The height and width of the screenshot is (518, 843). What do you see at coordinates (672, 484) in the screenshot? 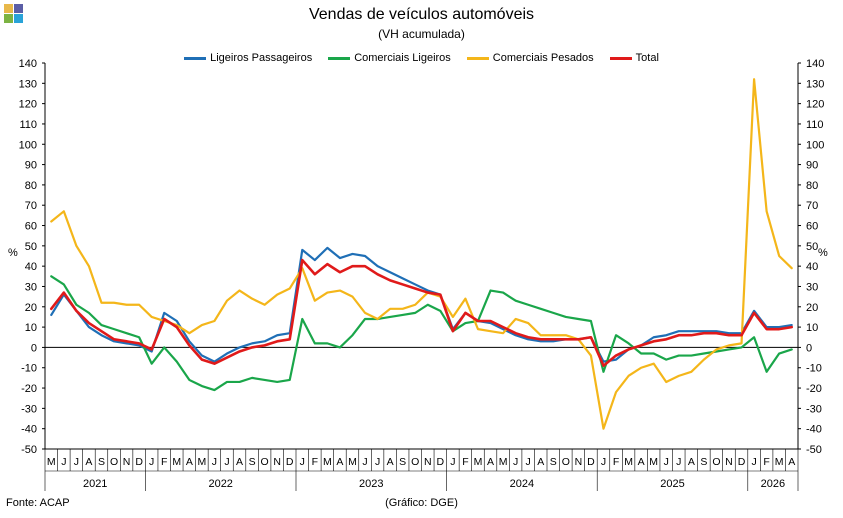
I see `year-label: 2025` at bounding box center [672, 484].